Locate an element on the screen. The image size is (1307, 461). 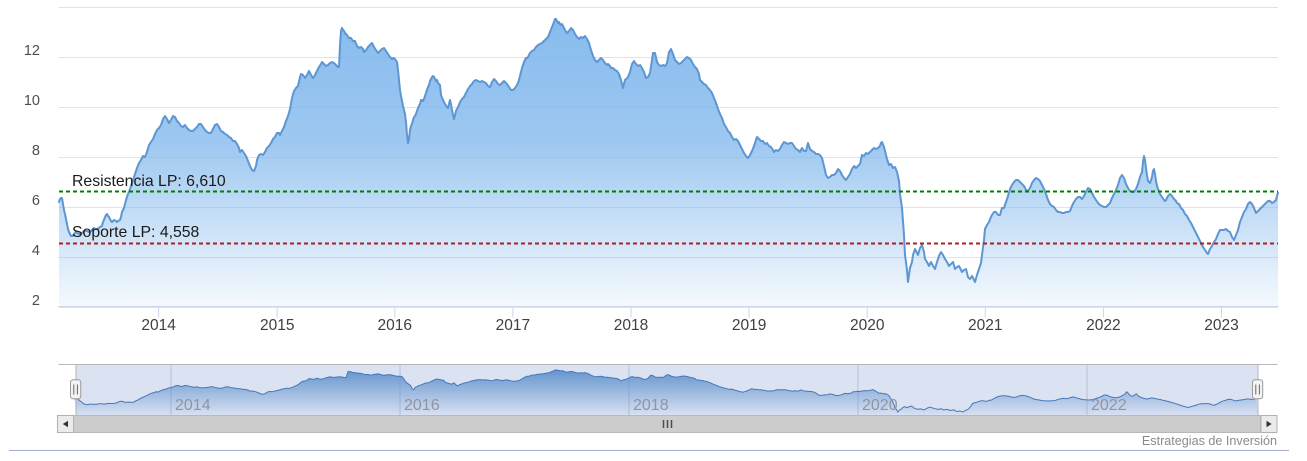
svg-text: 12 is located at coordinates (32, 51).